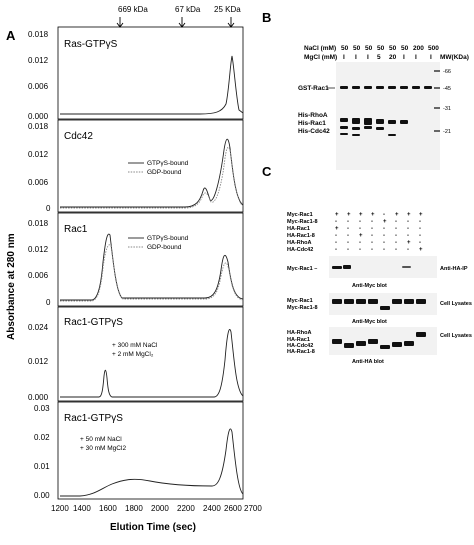  What do you see at coordinates (314, 131) in the screenshot?
I see `band-his-cdc42: His-Cdc42` at bounding box center [314, 131].